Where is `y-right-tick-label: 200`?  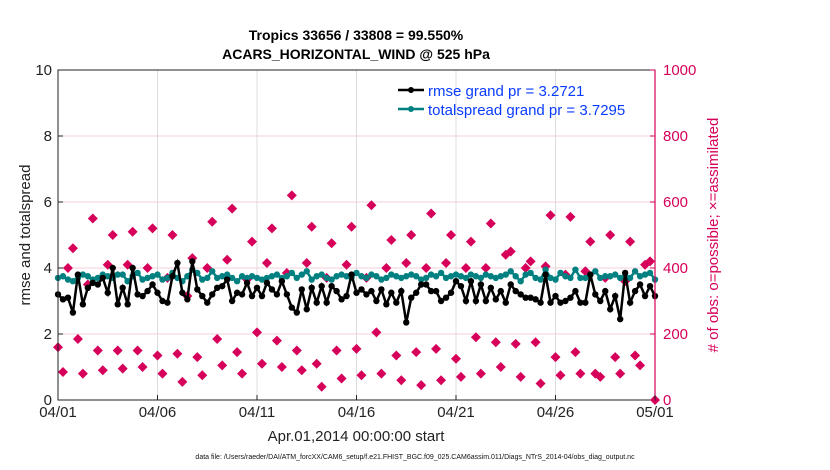
y-right-tick-label: 200 is located at coordinates (675, 334).